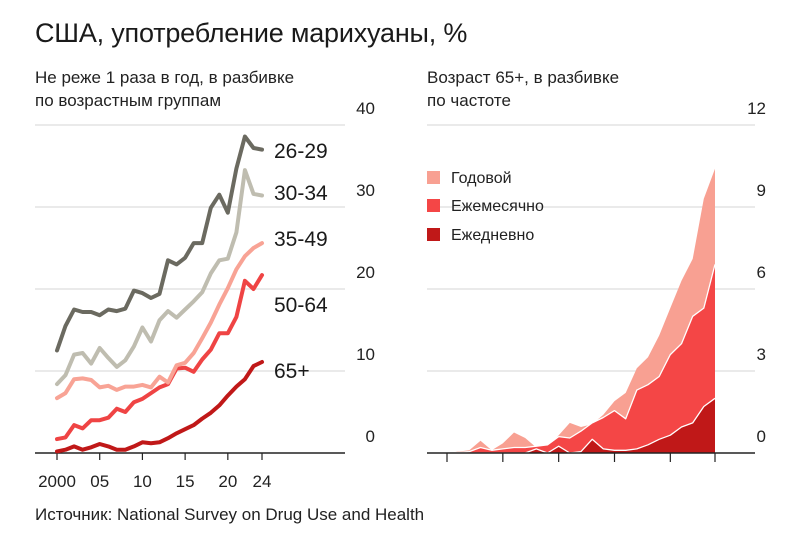  What do you see at coordinates (301, 193) in the screenshot?
I see `series-label: 30-34` at bounding box center [301, 193].